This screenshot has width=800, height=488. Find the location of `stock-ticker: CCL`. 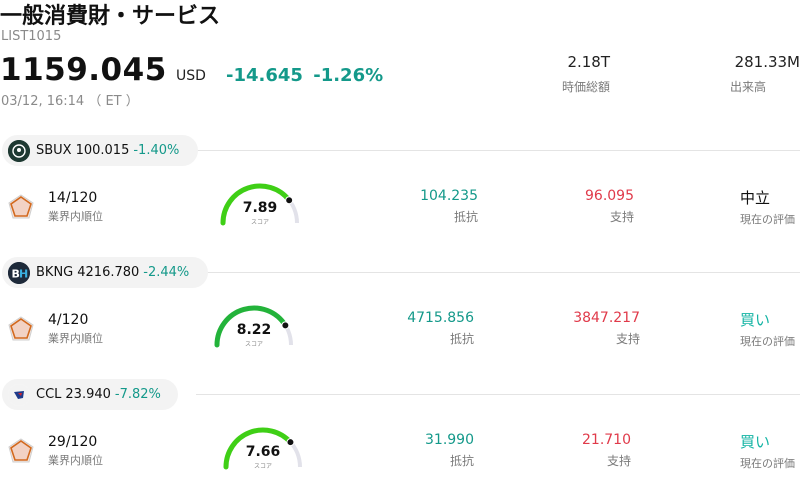

stock-ticker: CCL is located at coordinates (49, 394).